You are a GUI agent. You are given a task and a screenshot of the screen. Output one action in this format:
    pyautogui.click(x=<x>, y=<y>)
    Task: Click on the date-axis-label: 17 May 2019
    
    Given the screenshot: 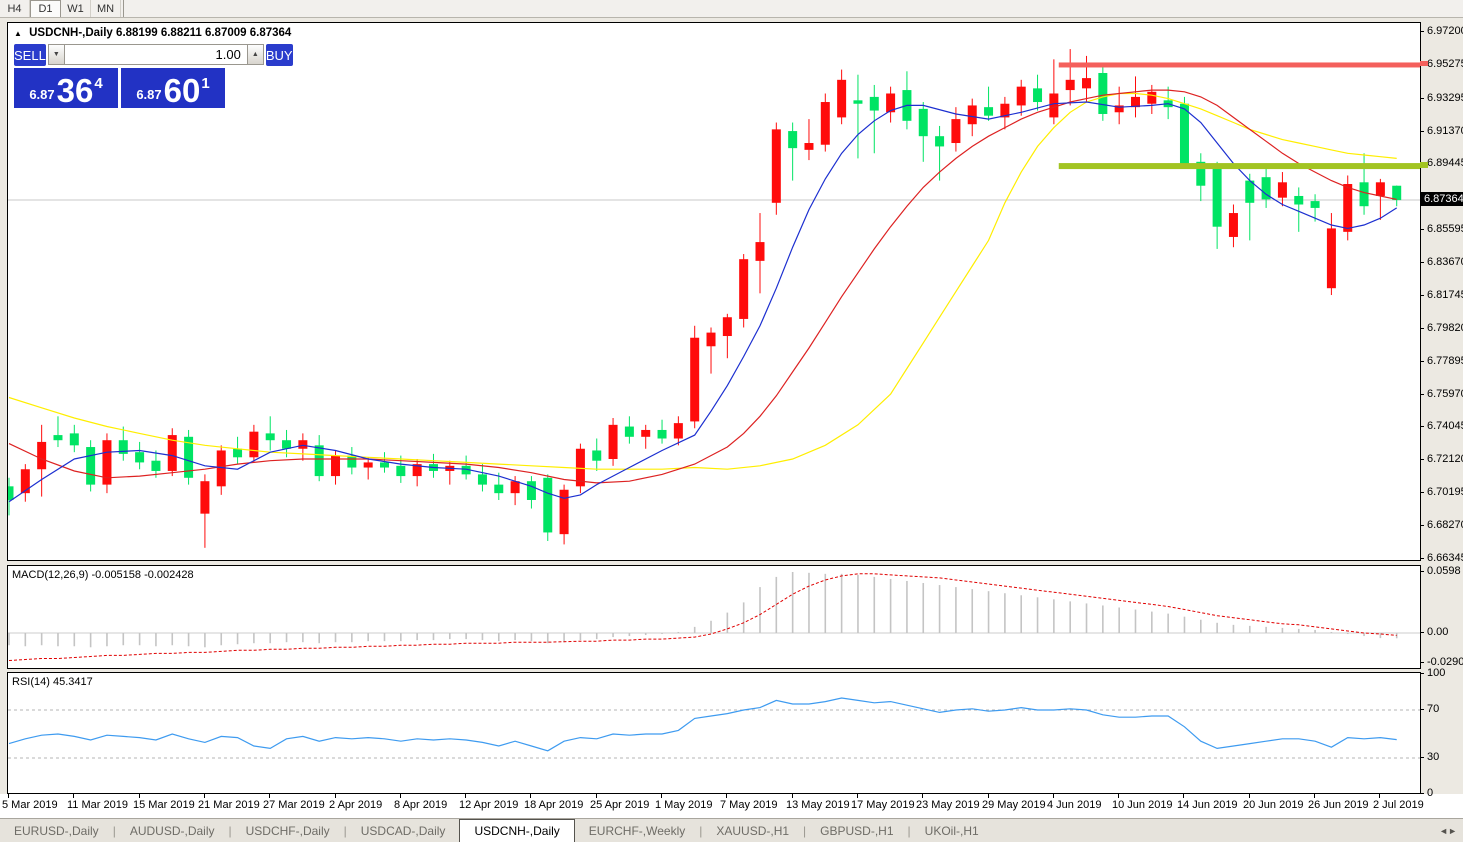 What is the action you would take?
    pyautogui.click(x=883, y=805)
    